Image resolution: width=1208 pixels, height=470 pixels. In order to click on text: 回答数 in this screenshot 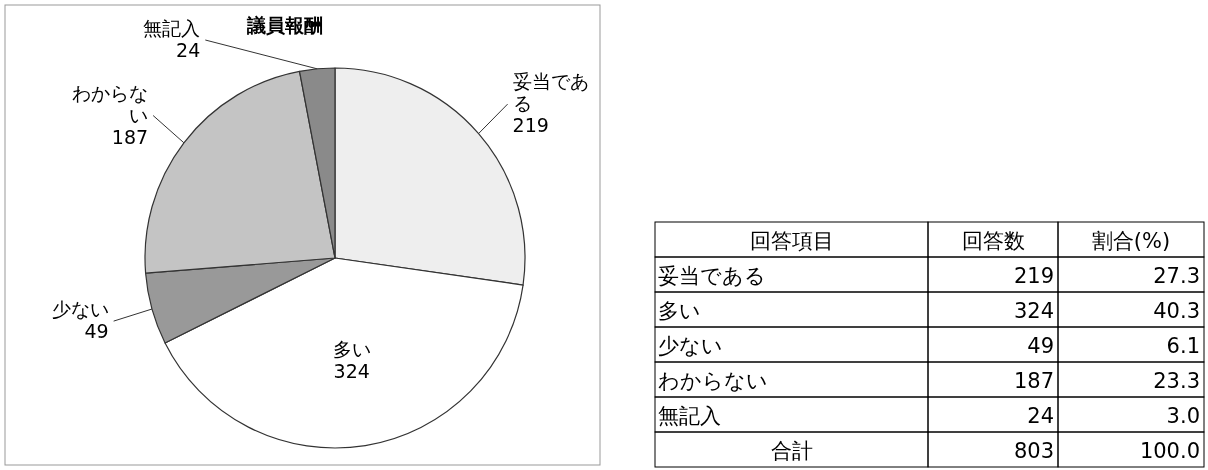, I will do `click(993, 241)`.